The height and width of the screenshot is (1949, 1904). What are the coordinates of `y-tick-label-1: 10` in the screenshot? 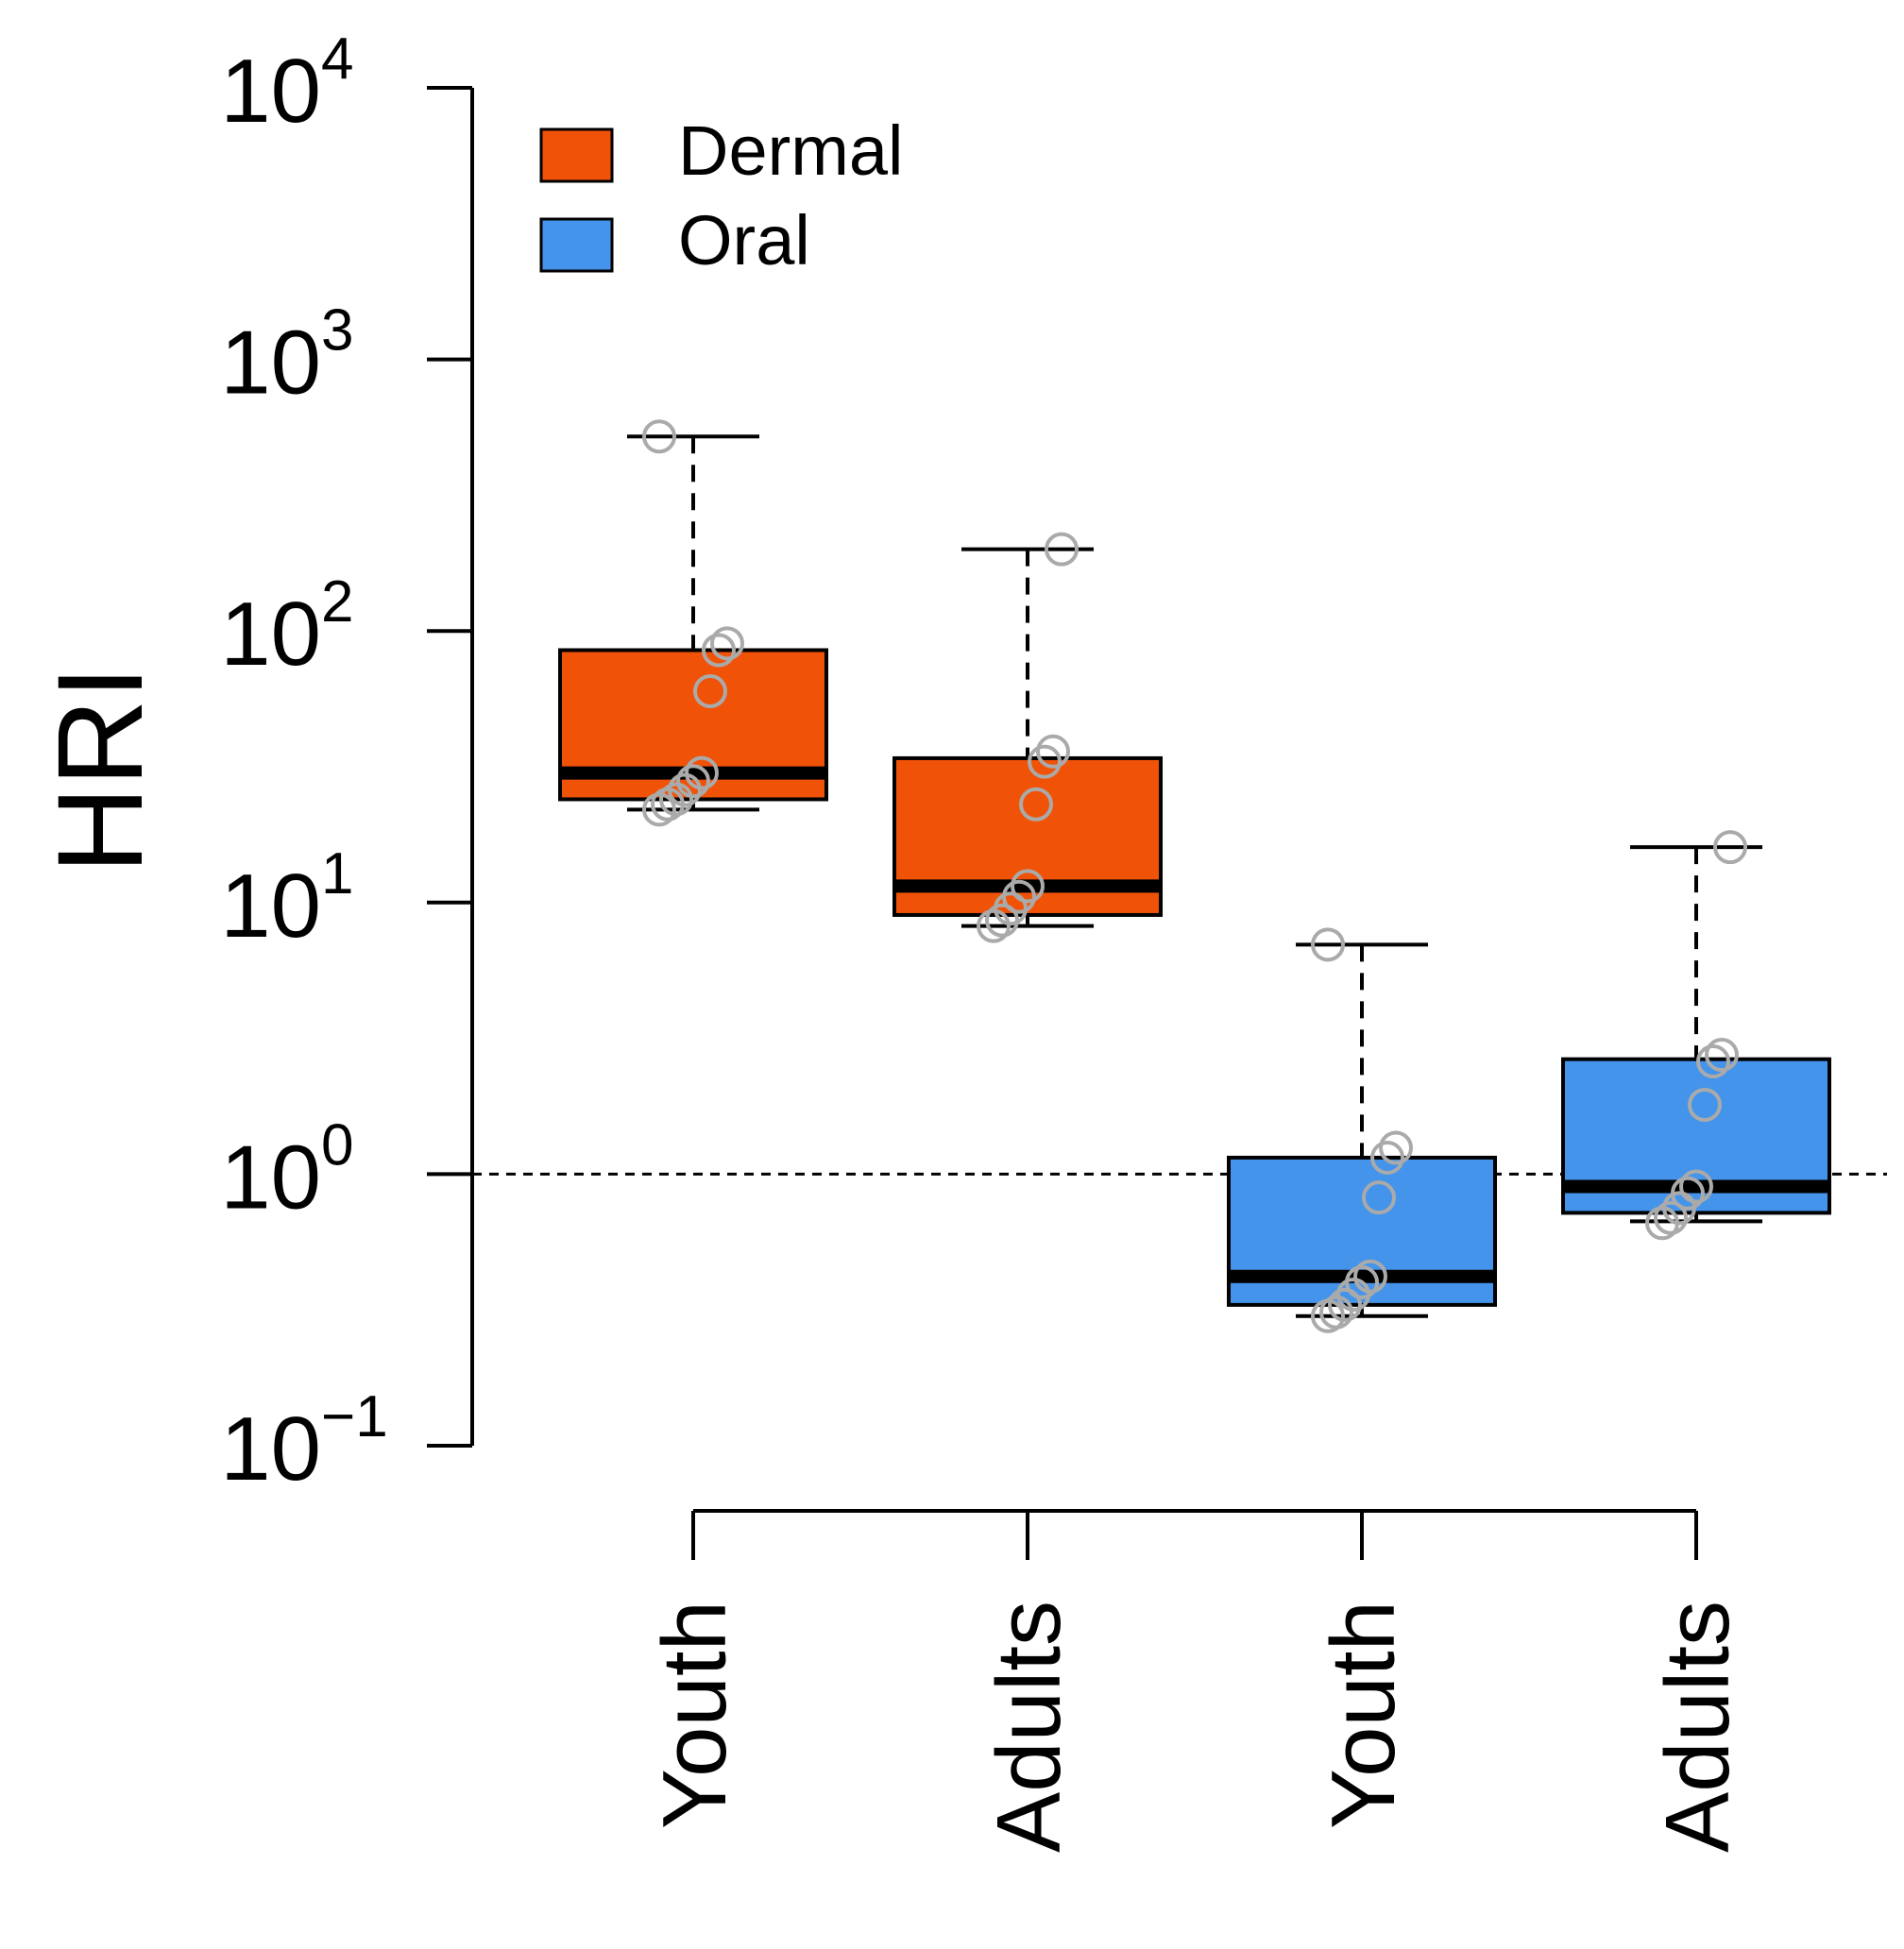 It's located at (270, 1177).